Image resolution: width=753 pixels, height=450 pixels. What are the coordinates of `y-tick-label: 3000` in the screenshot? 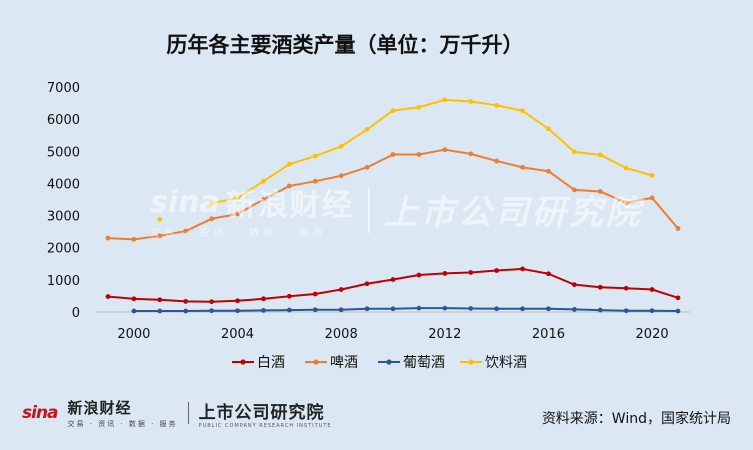 It's located at (63, 217).